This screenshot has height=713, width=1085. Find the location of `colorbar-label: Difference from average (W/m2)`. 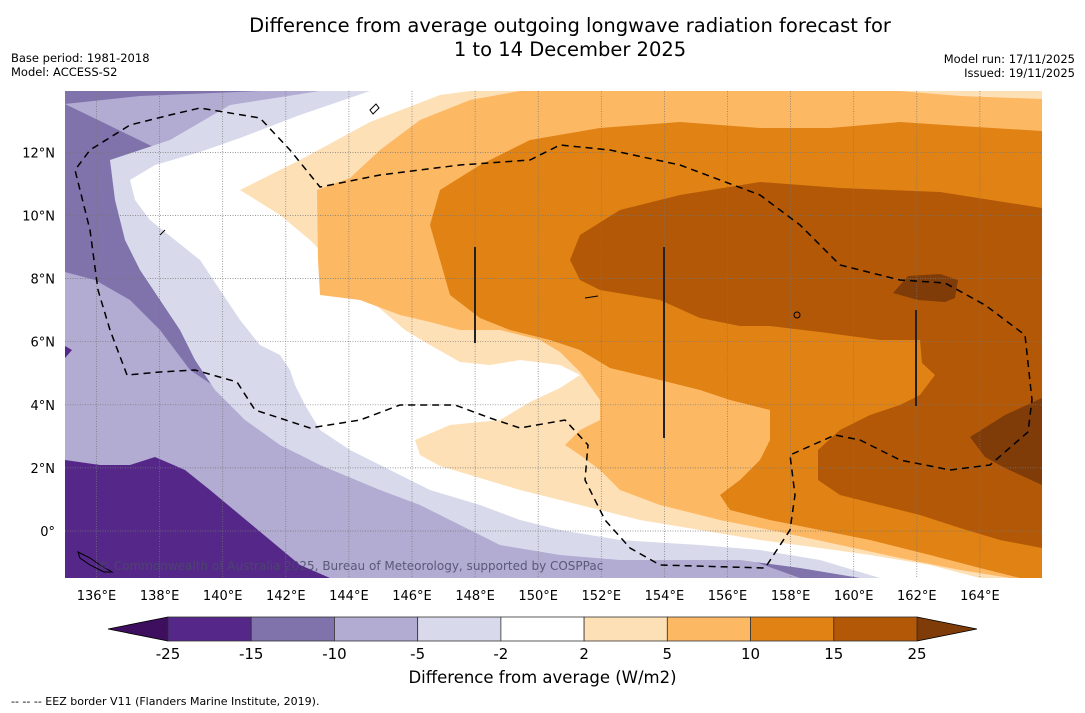

colorbar-label: Difference from average (W/m2) is located at coordinates (542, 677).